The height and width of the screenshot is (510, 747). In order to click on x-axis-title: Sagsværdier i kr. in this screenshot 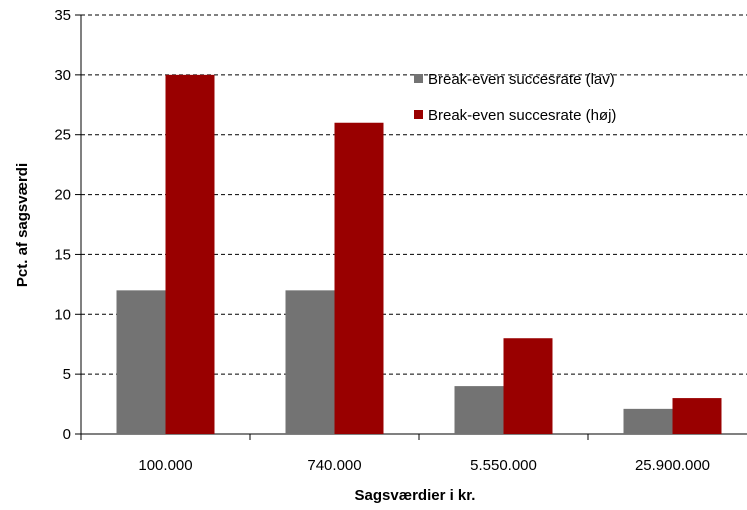, I will do `click(415, 495)`.